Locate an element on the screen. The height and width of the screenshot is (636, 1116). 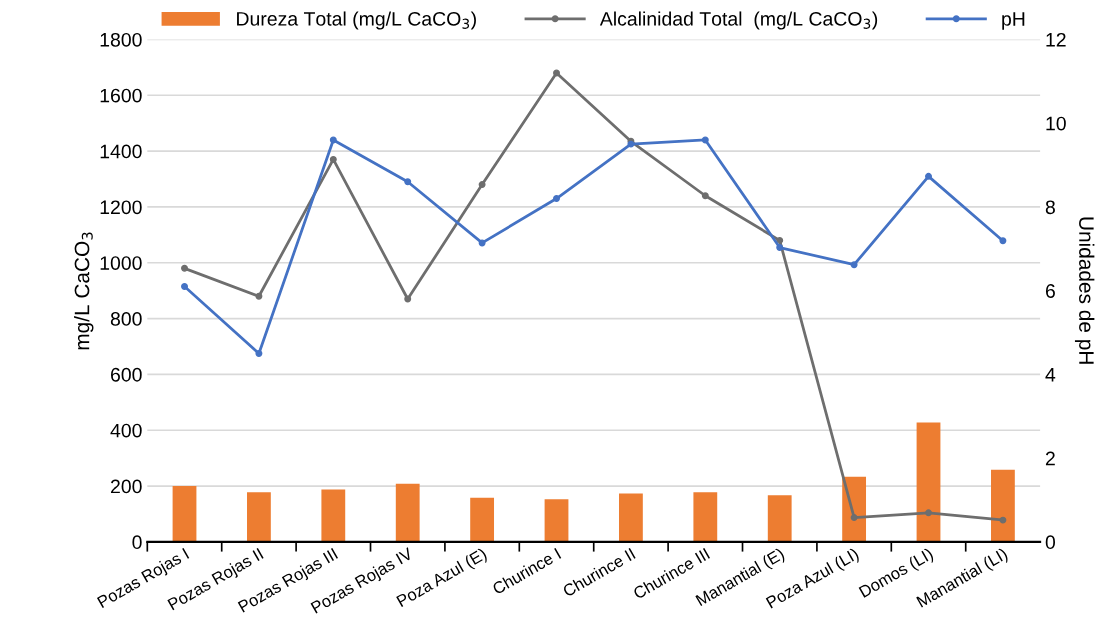
y-tick-label: 1800 is located at coordinates (121, 39).